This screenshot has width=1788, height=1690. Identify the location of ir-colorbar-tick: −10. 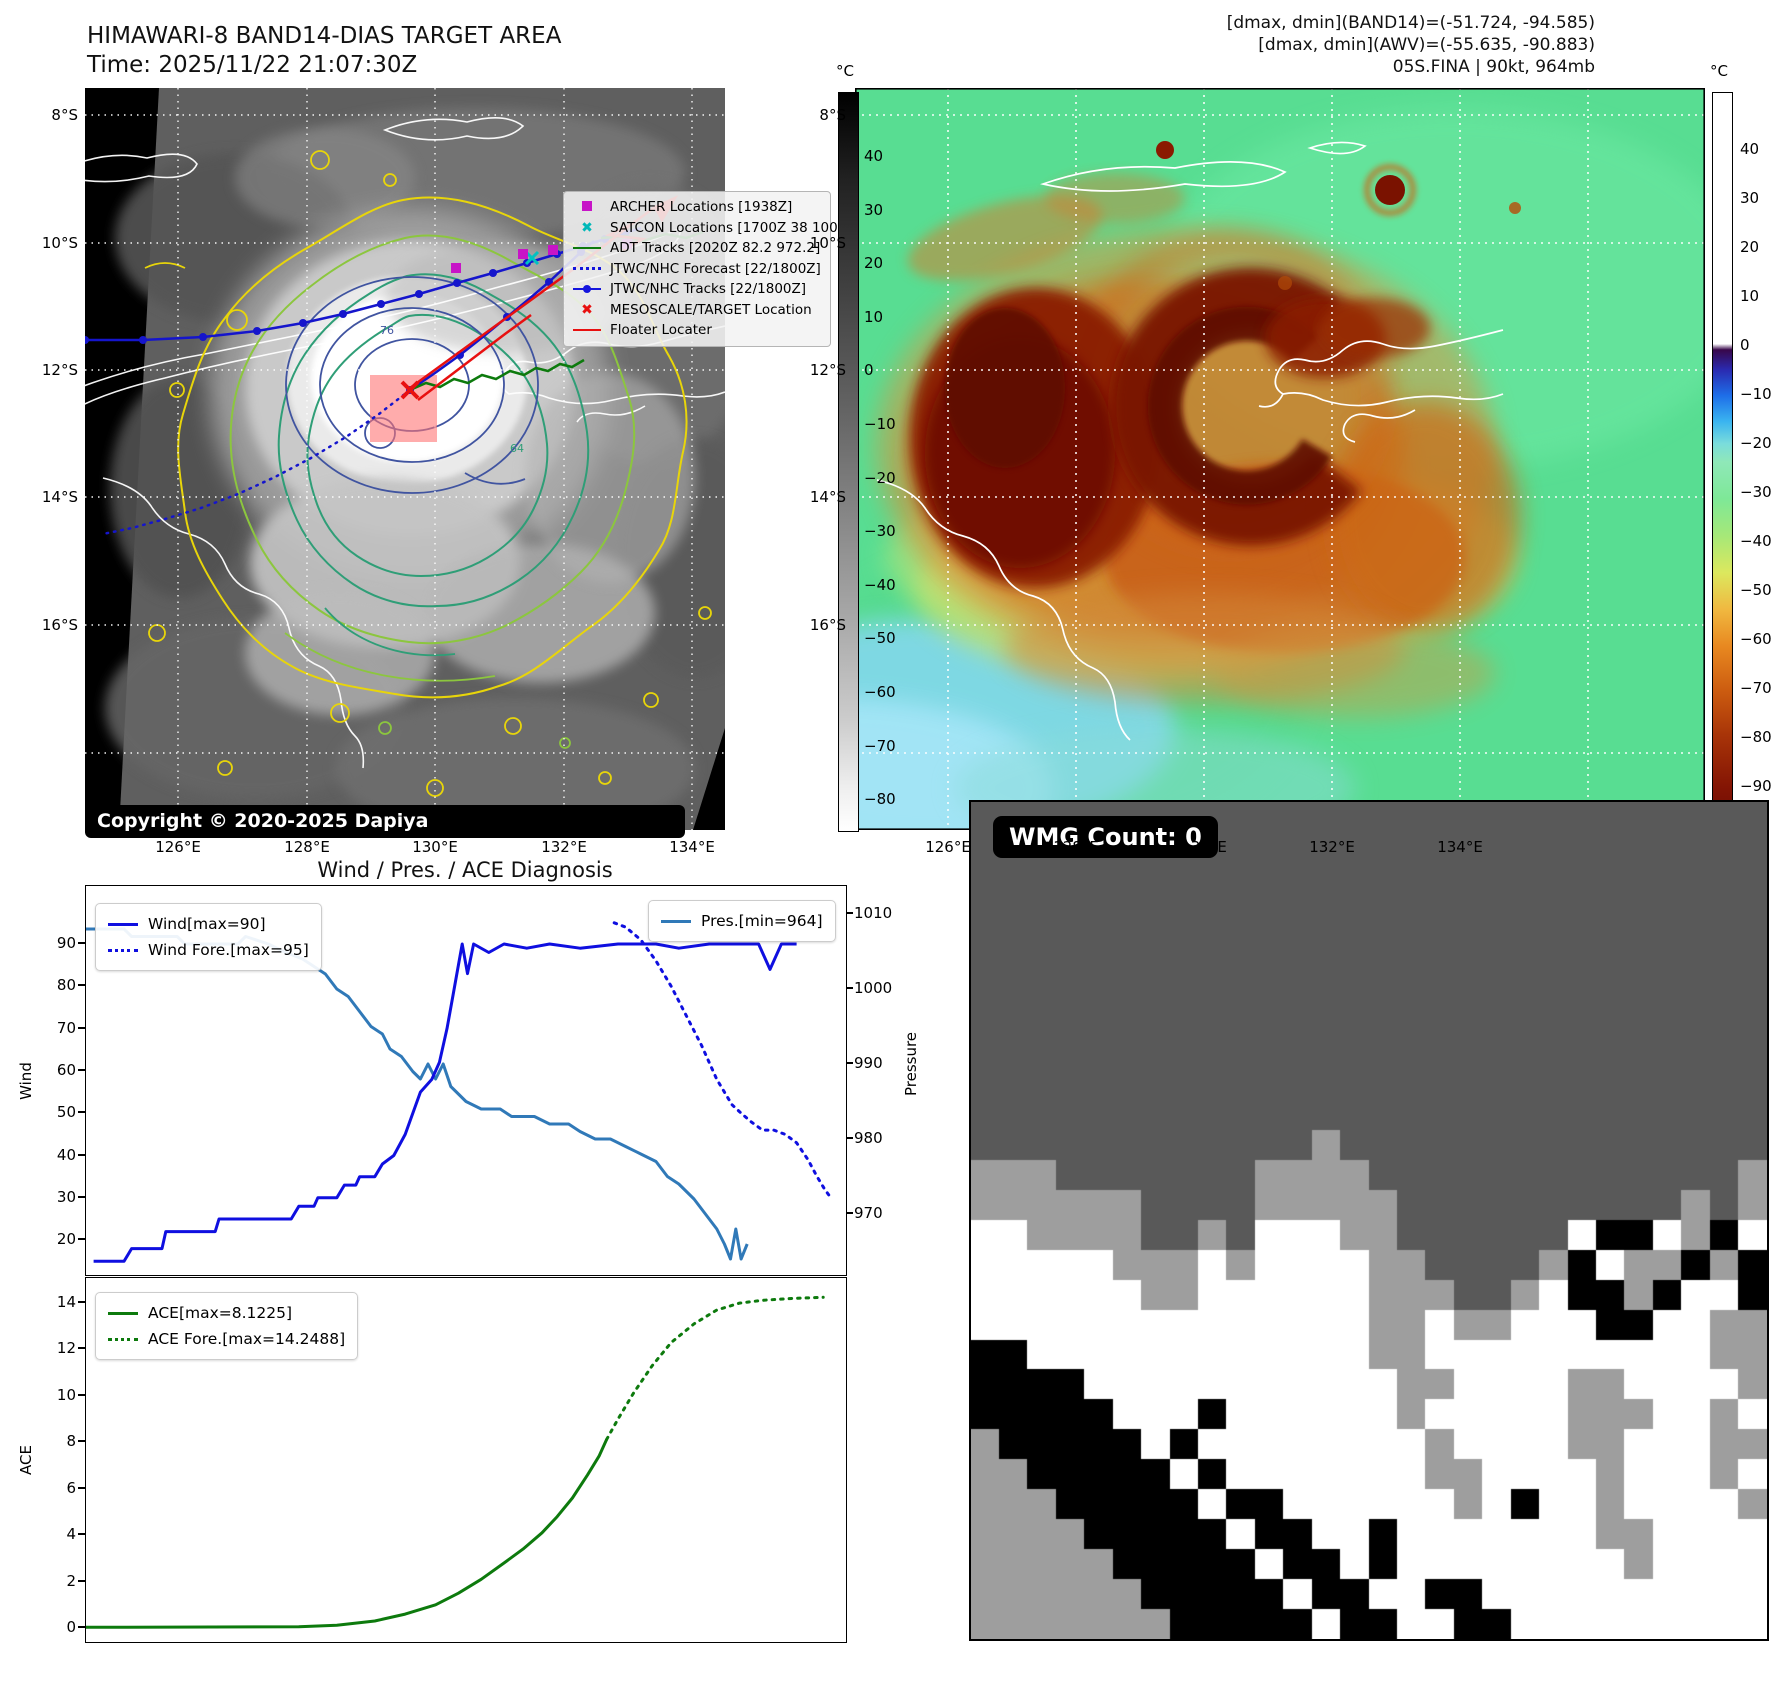
(880, 424).